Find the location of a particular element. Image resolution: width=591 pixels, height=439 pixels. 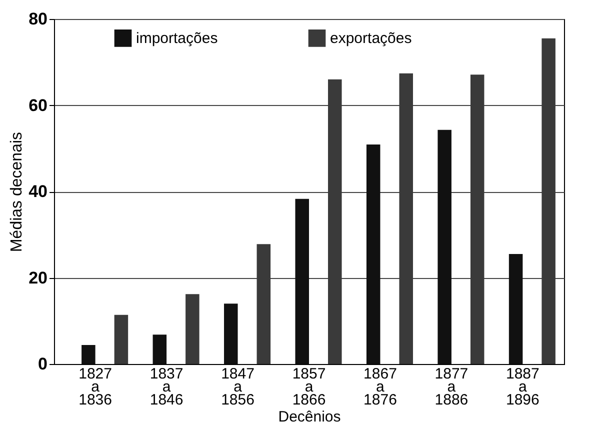

legend-label: importações is located at coordinates (177, 39).